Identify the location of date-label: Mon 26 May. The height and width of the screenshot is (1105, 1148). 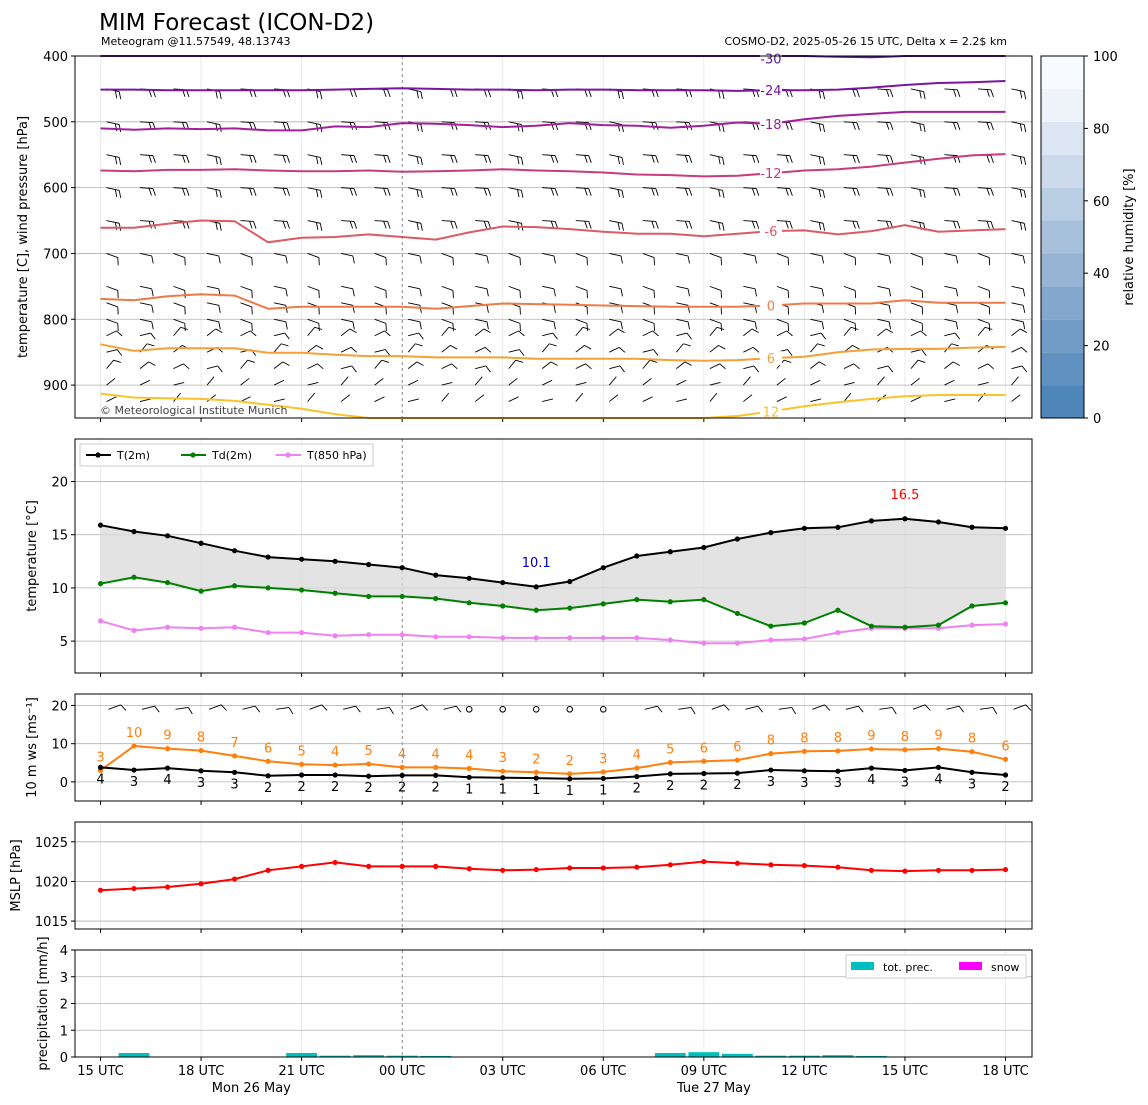
(251, 1088).